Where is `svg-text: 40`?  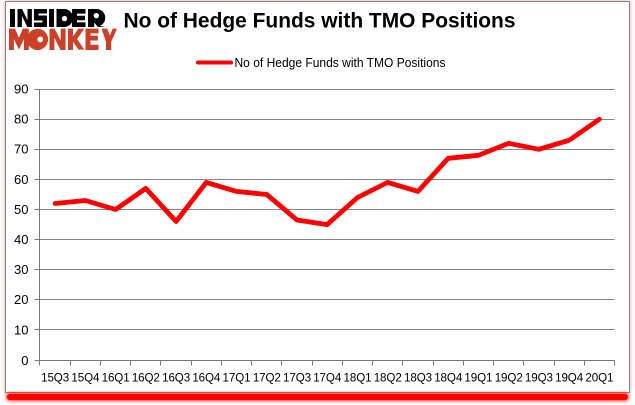
svg-text: 40 is located at coordinates (21, 239).